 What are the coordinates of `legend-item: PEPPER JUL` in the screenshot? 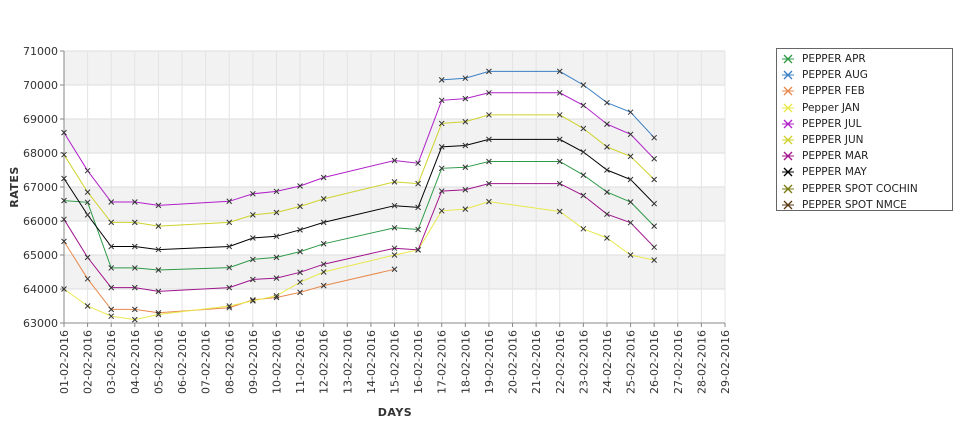 It's located at (866, 124).